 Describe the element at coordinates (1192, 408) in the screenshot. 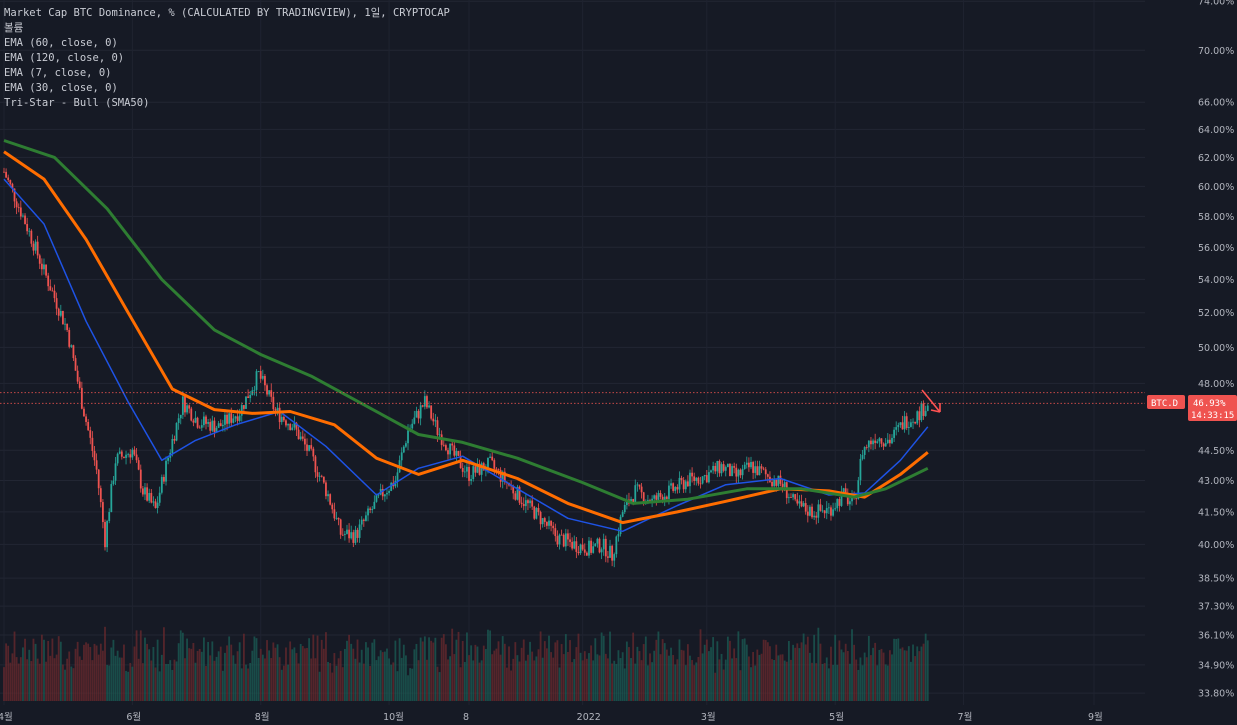

I see `last-price-badge: BTC.D 46.93% 14:33:15` at that location.